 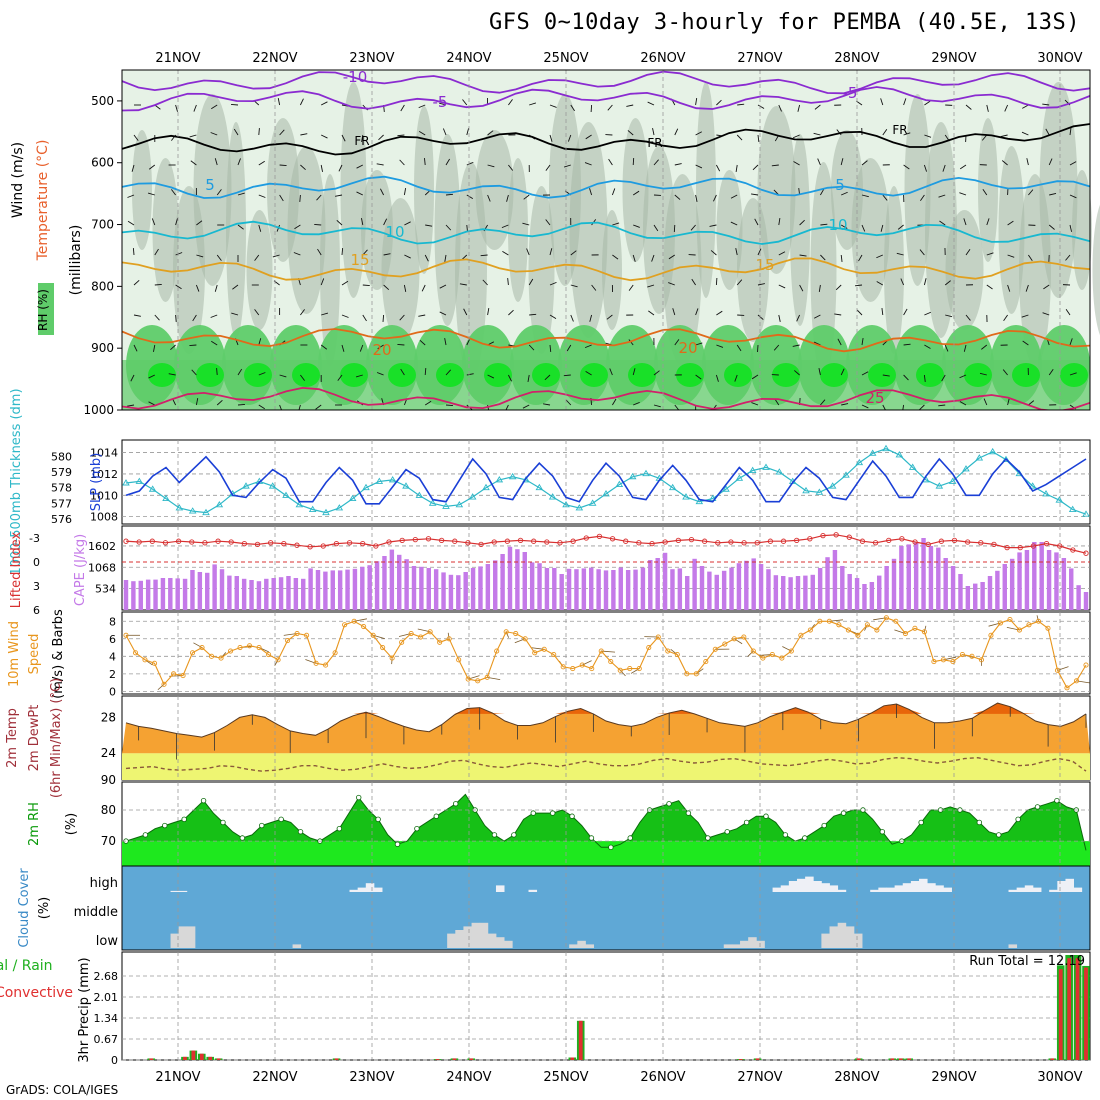 I want to click on date-label-bottom: 25NOV, so click(x=565, y=1077).